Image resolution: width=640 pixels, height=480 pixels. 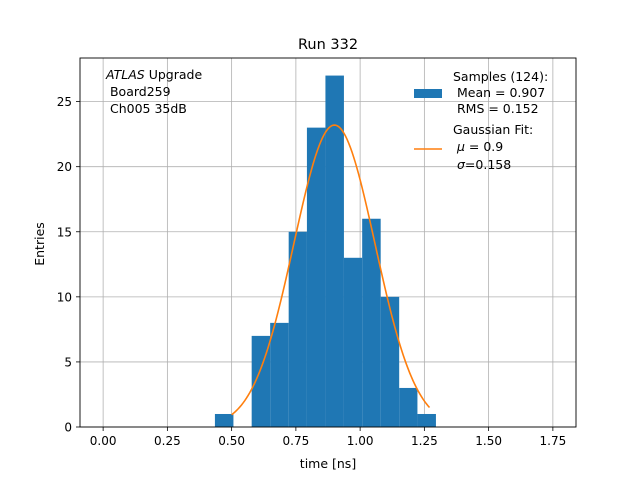 What do you see at coordinates (360, 441) in the screenshot?
I see `x-tick-label: 1.00` at bounding box center [360, 441].